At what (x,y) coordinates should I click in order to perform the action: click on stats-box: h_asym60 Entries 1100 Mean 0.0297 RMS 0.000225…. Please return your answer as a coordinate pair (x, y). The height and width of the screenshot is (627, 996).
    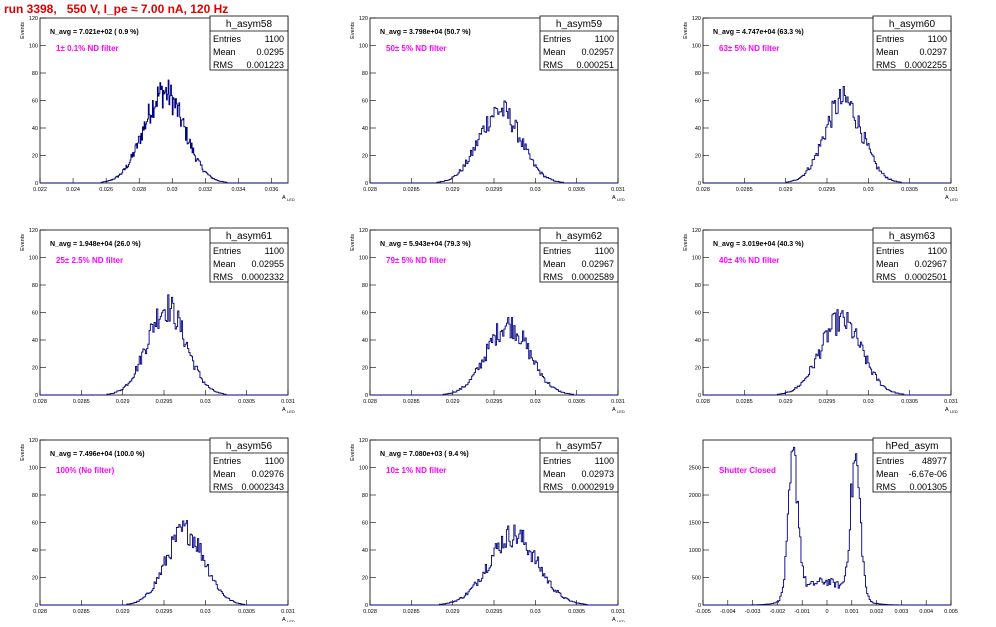
    Looking at the image, I should click on (912, 43).